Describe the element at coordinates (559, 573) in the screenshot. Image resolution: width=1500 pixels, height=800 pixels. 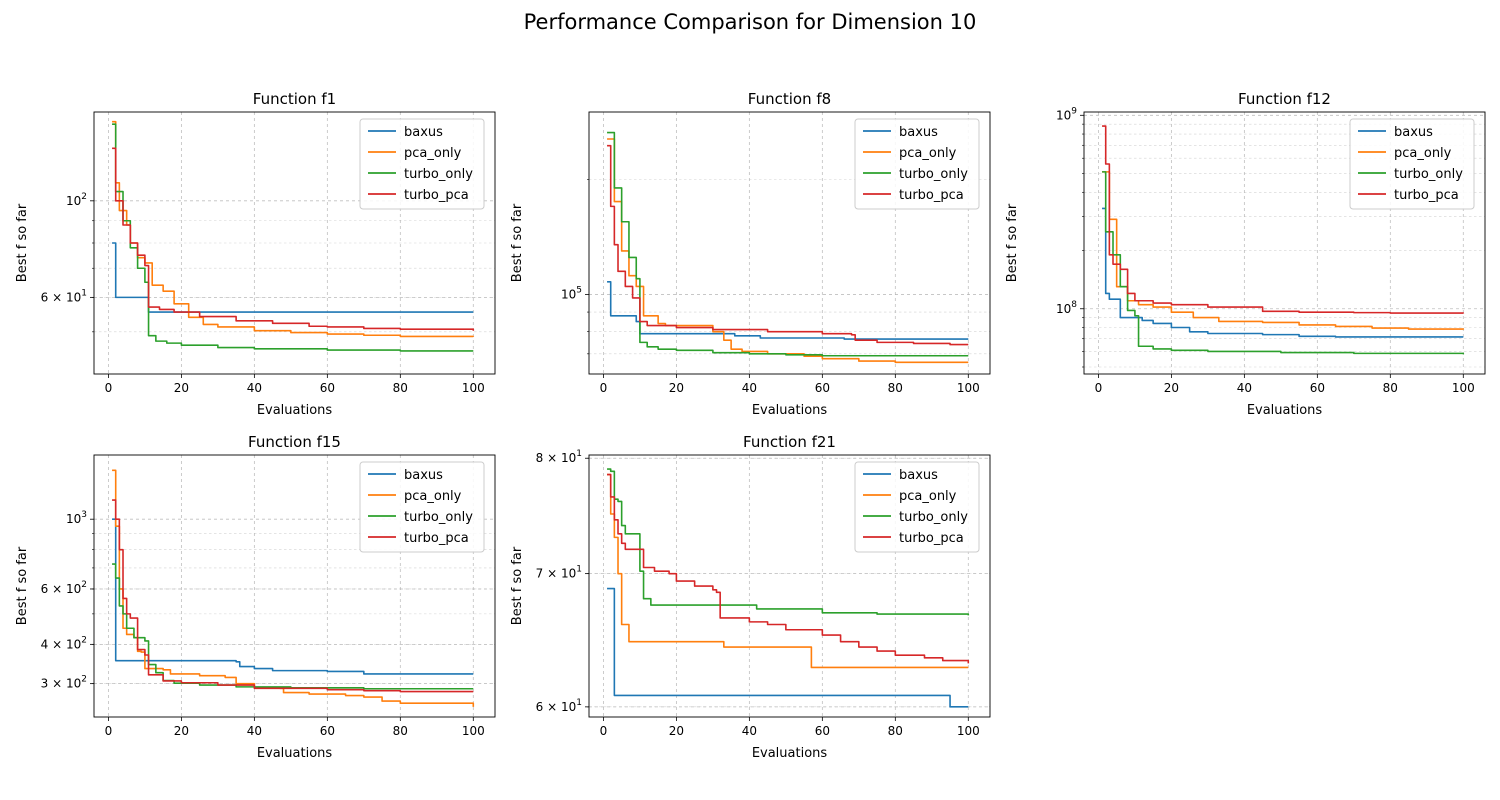
I see `y-tick-label: 7 × 10¹` at that location.